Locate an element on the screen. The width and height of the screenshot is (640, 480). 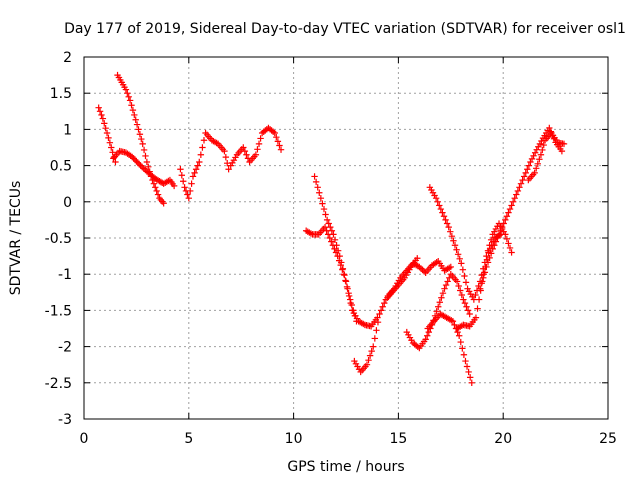
y-axis-label: SDTVAR / TECUs is located at coordinates (16, 238).